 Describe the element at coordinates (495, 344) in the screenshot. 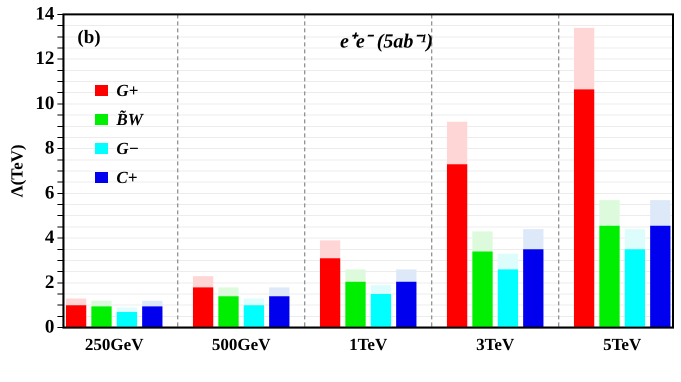

I see `x-tick-label: 3TeV` at that location.